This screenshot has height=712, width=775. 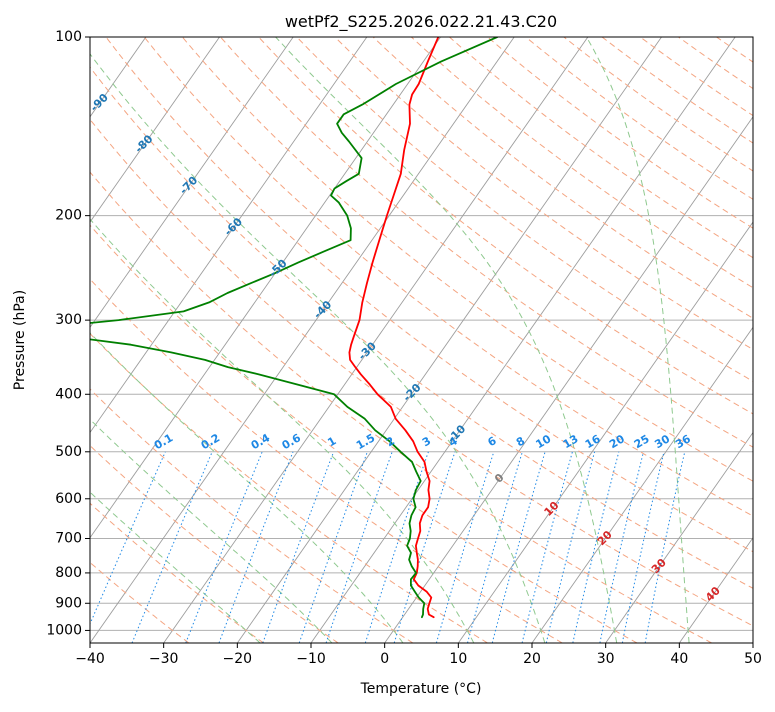 What do you see at coordinates (458, 659) in the screenshot?
I see `x-tick-label: 10` at bounding box center [458, 659].